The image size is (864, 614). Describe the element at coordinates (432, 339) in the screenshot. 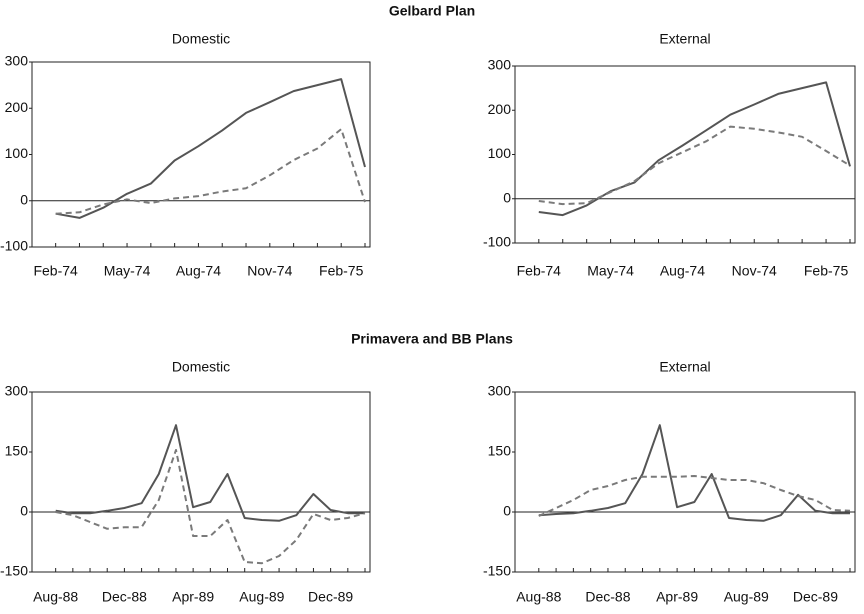

I see `section-title: Primavera and BB Plans` at that location.